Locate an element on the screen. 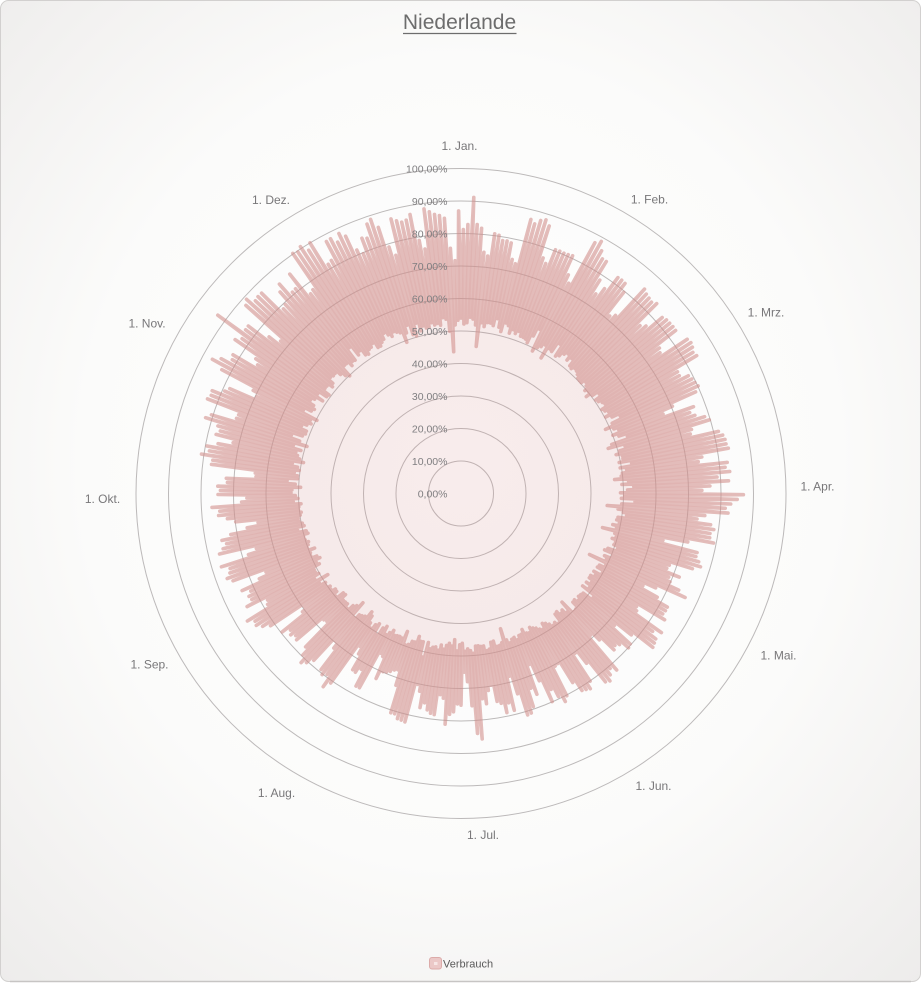 The width and height of the screenshot is (921, 983). svg-text: 40,00% is located at coordinates (430, 364).